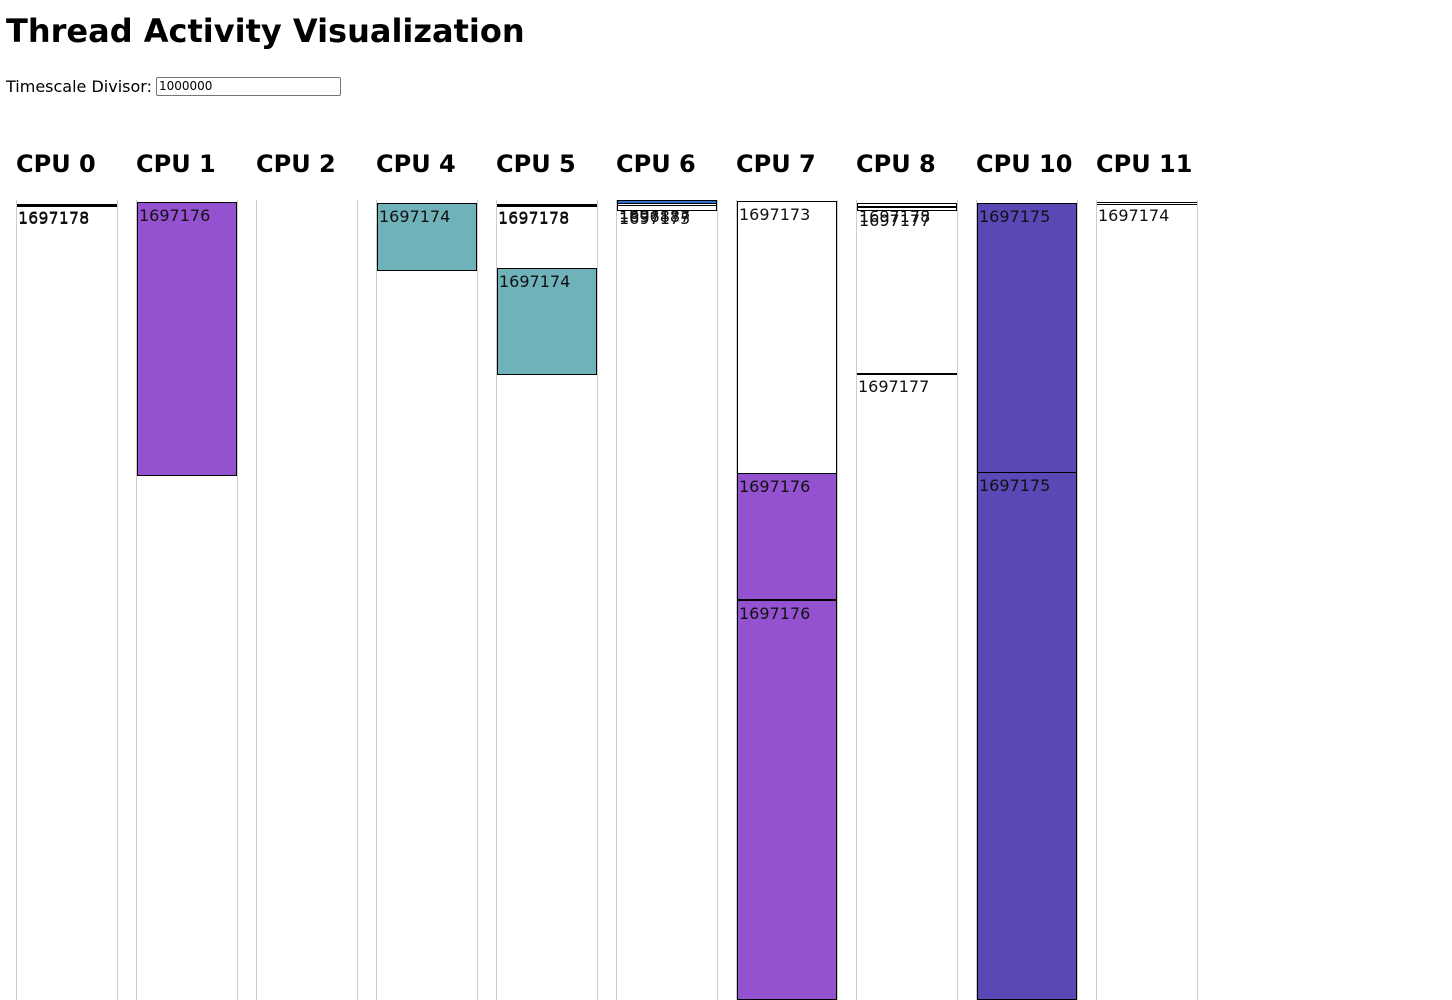 This screenshot has height=1000, width=1452. Describe the element at coordinates (248, 86) in the screenshot. I see `timescale-input` at that location.